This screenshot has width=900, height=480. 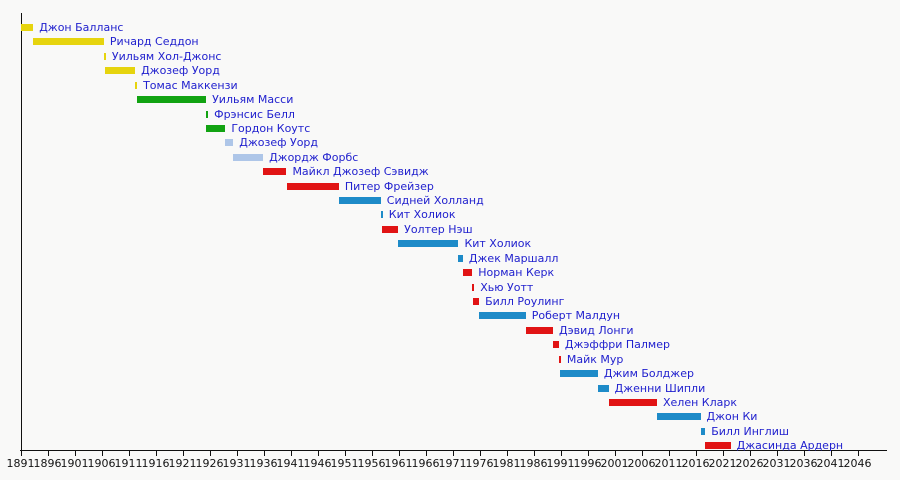 I want to click on axis-tick-label: 2011, so click(x=668, y=463).